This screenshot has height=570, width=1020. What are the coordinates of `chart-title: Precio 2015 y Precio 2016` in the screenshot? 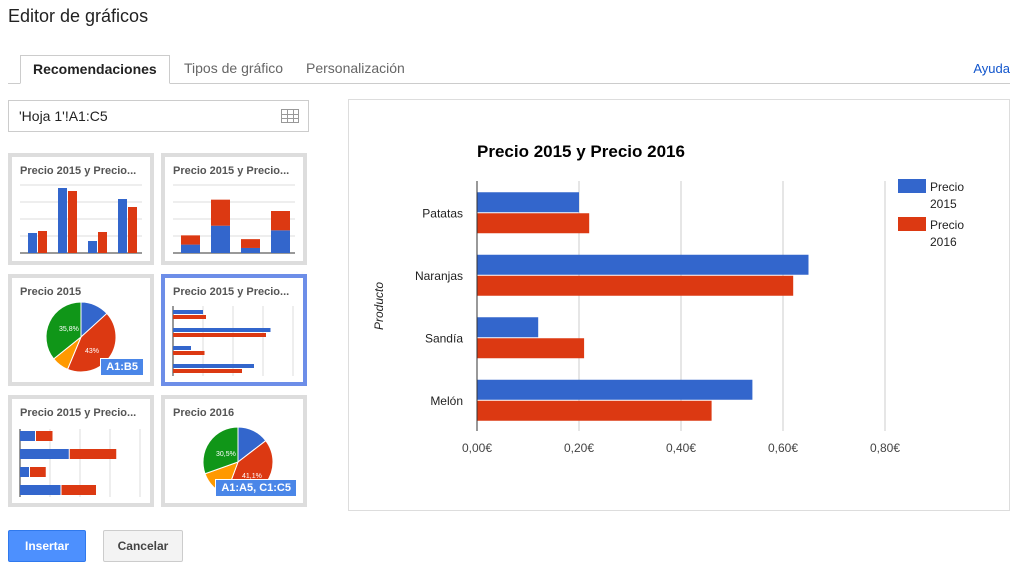 It's located at (581, 151).